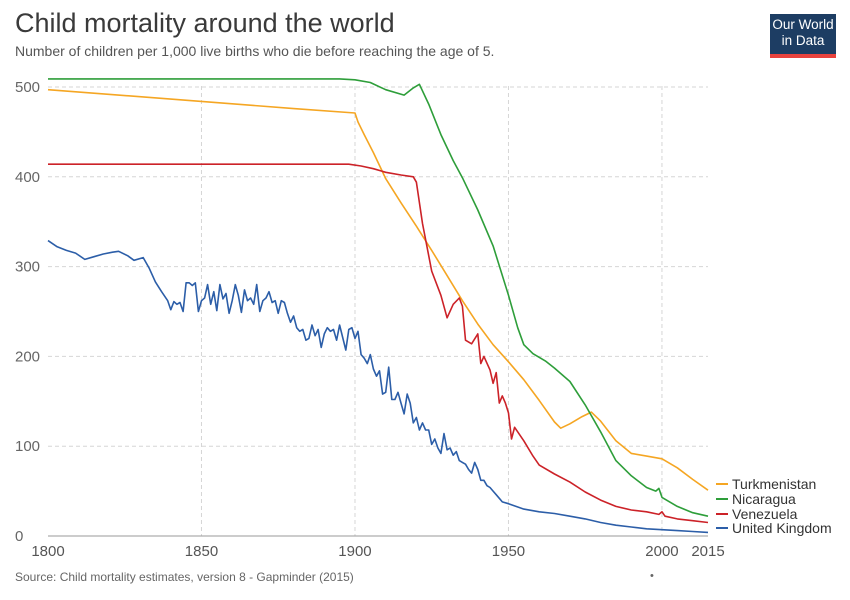 This screenshot has width=850, height=600. Describe the element at coordinates (27, 356) in the screenshot. I see `y-tick-label: 200` at that location.